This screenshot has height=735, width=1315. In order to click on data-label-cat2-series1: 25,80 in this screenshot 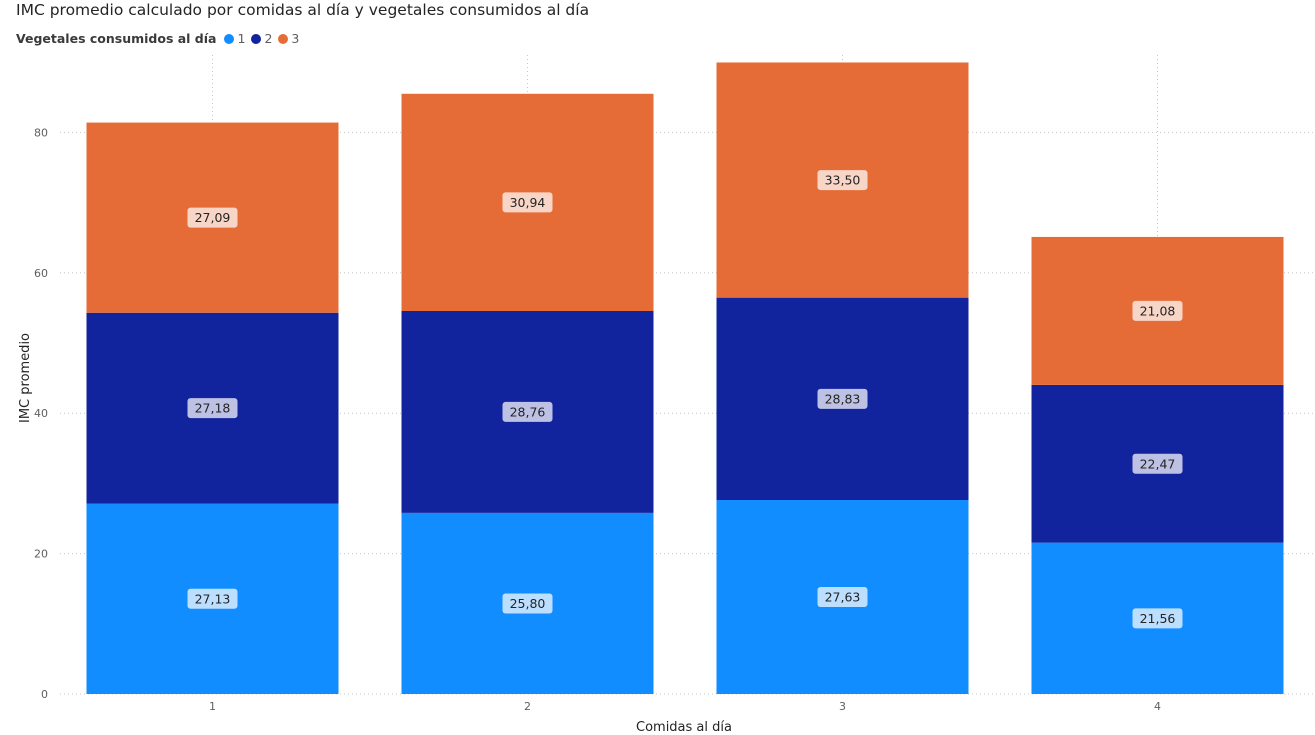, I will do `click(527, 603)`.